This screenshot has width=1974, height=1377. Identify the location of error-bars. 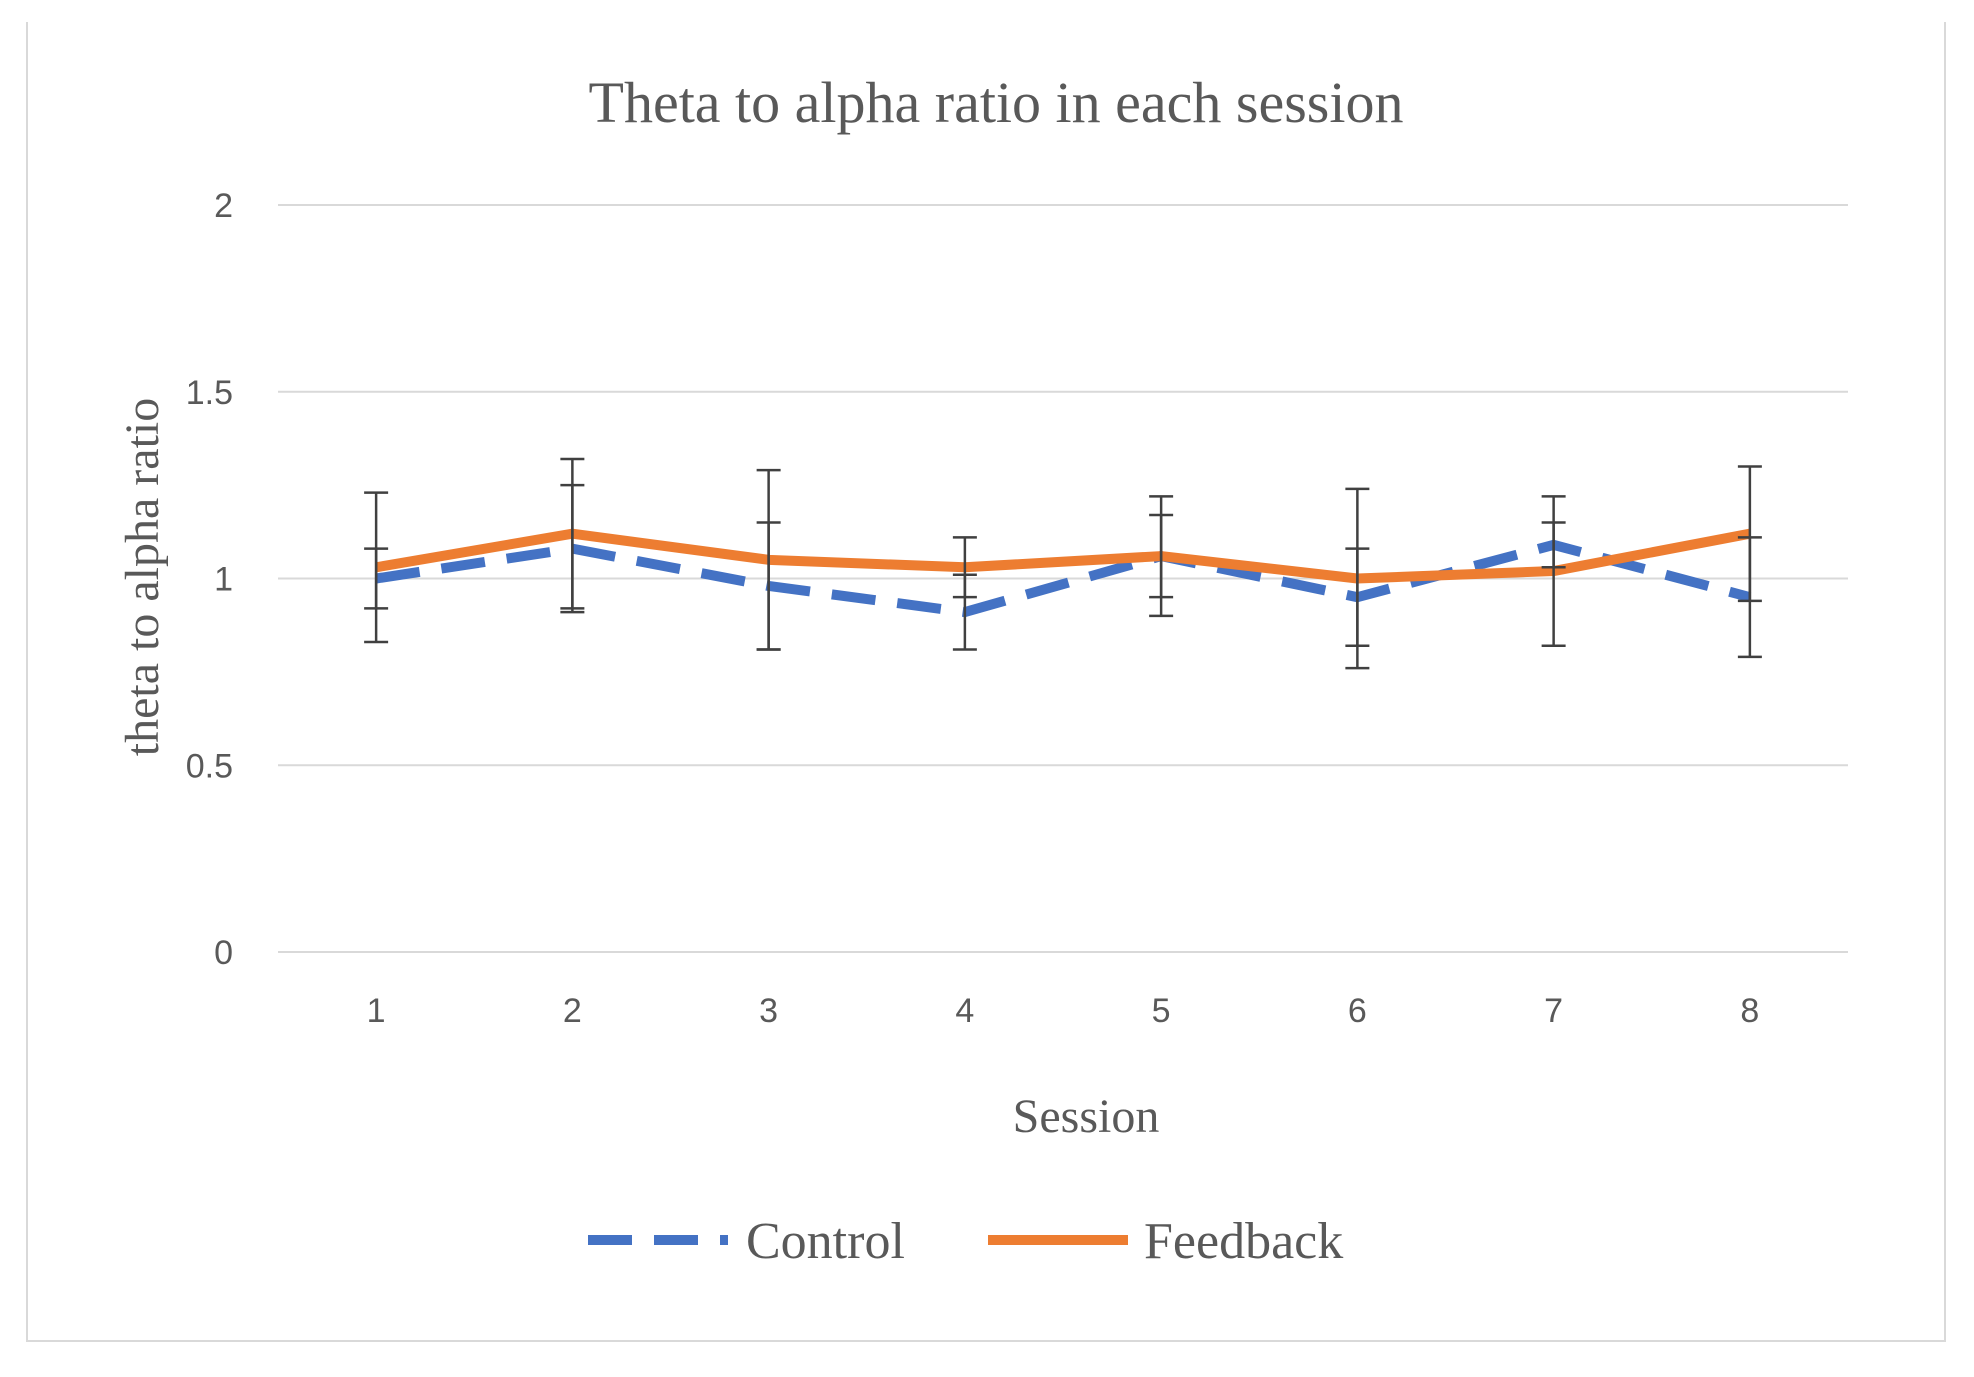
(1063, 563).